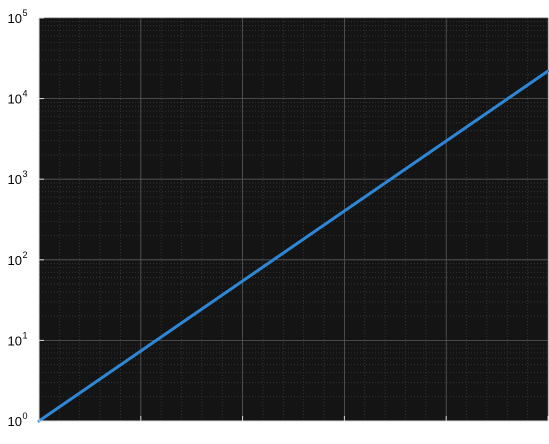 The height and width of the screenshot is (444, 549). Describe the element at coordinates (344, 432) in the screenshot. I see `x-tick-label: 6` at that location.